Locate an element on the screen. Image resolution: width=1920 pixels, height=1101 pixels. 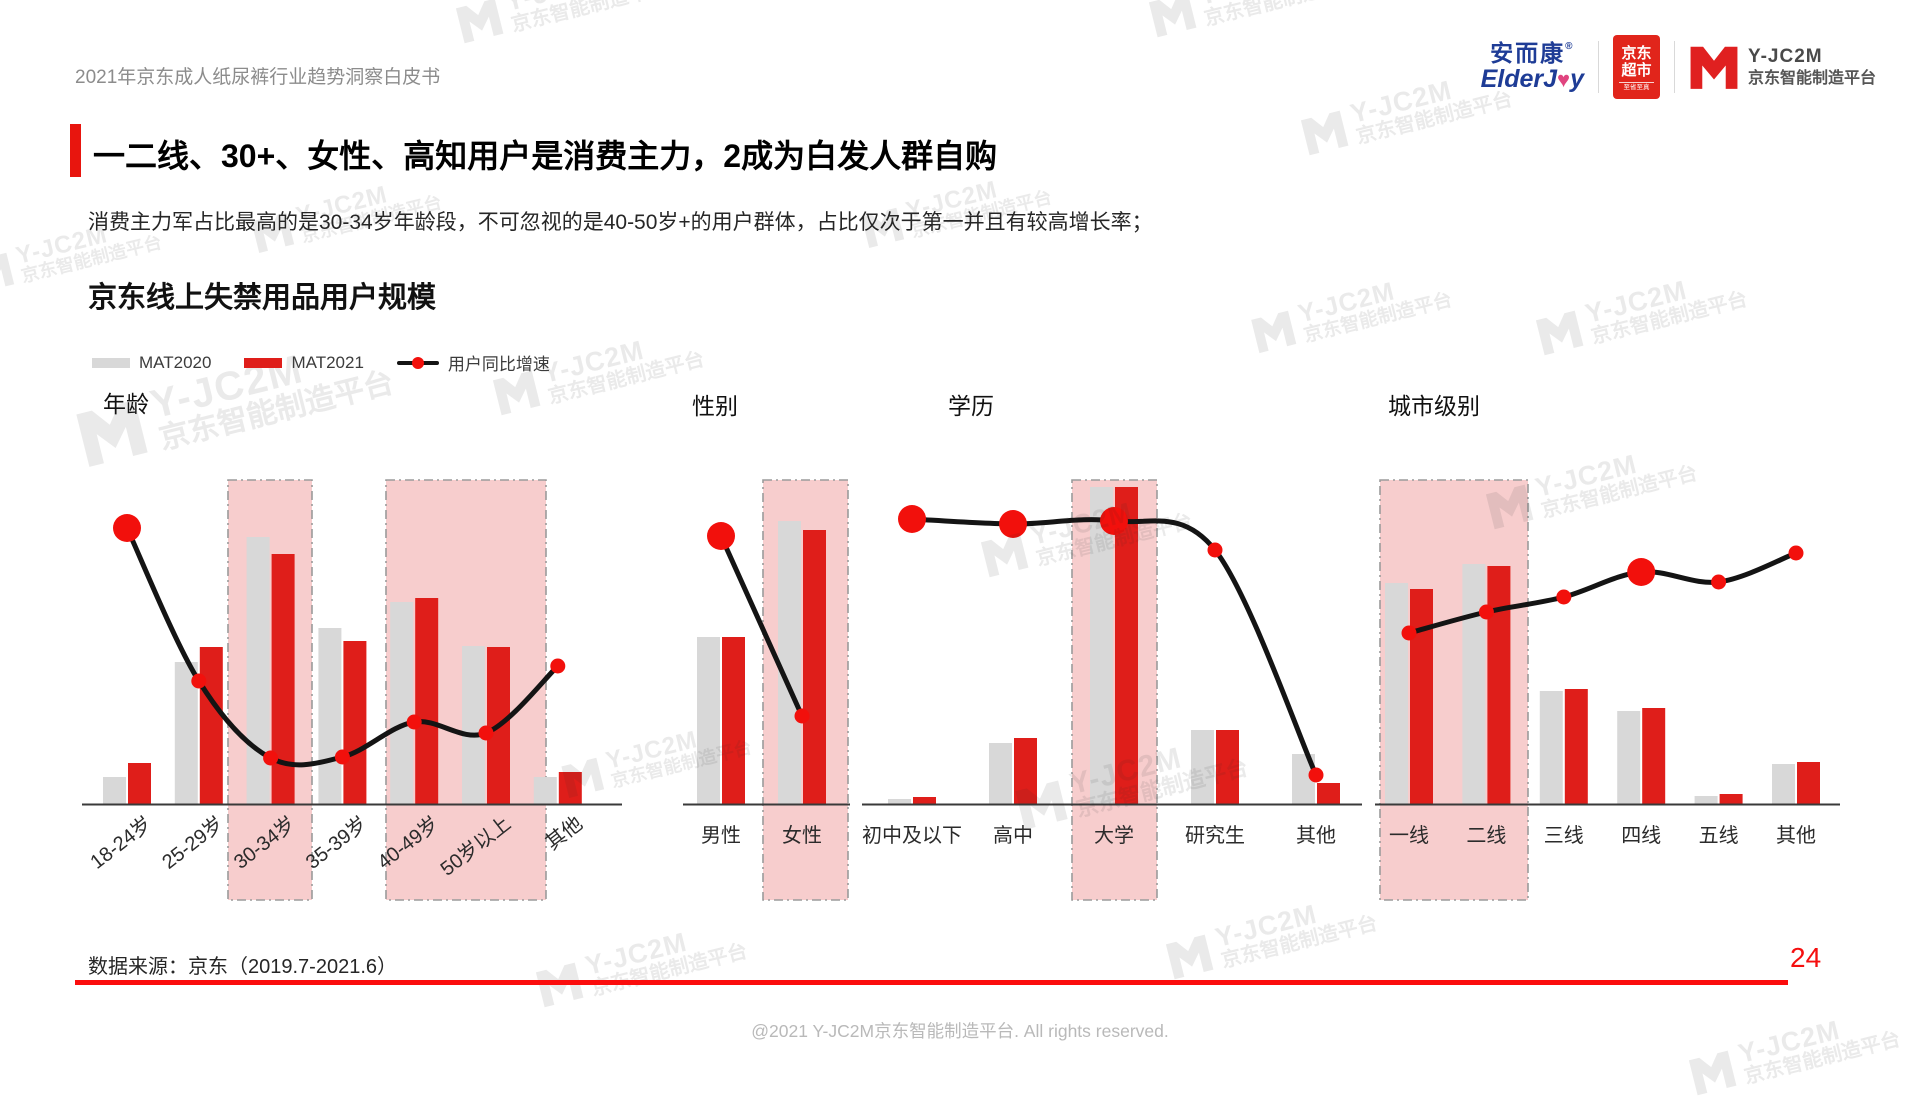
elderjoy-en-label: ElderJ♥y is located at coordinates (1532, 79).